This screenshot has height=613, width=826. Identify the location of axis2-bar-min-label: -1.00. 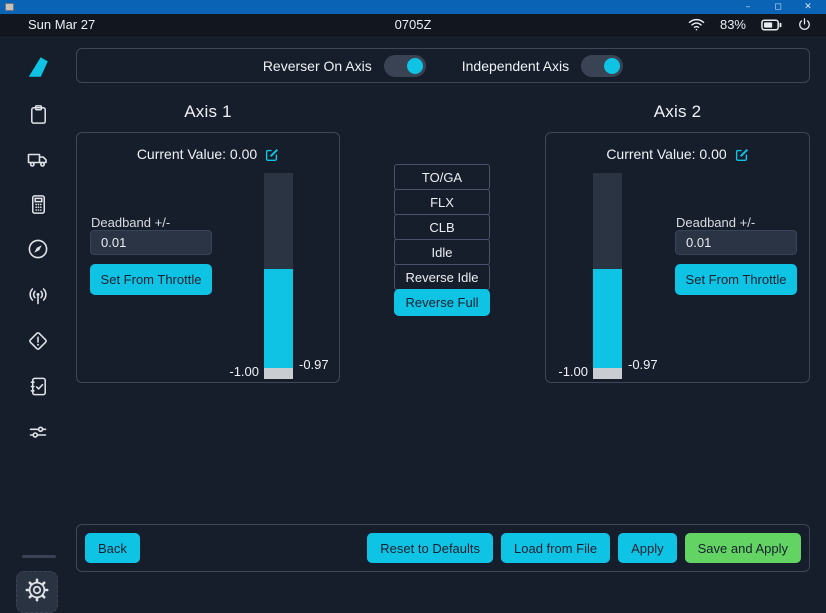
(573, 371).